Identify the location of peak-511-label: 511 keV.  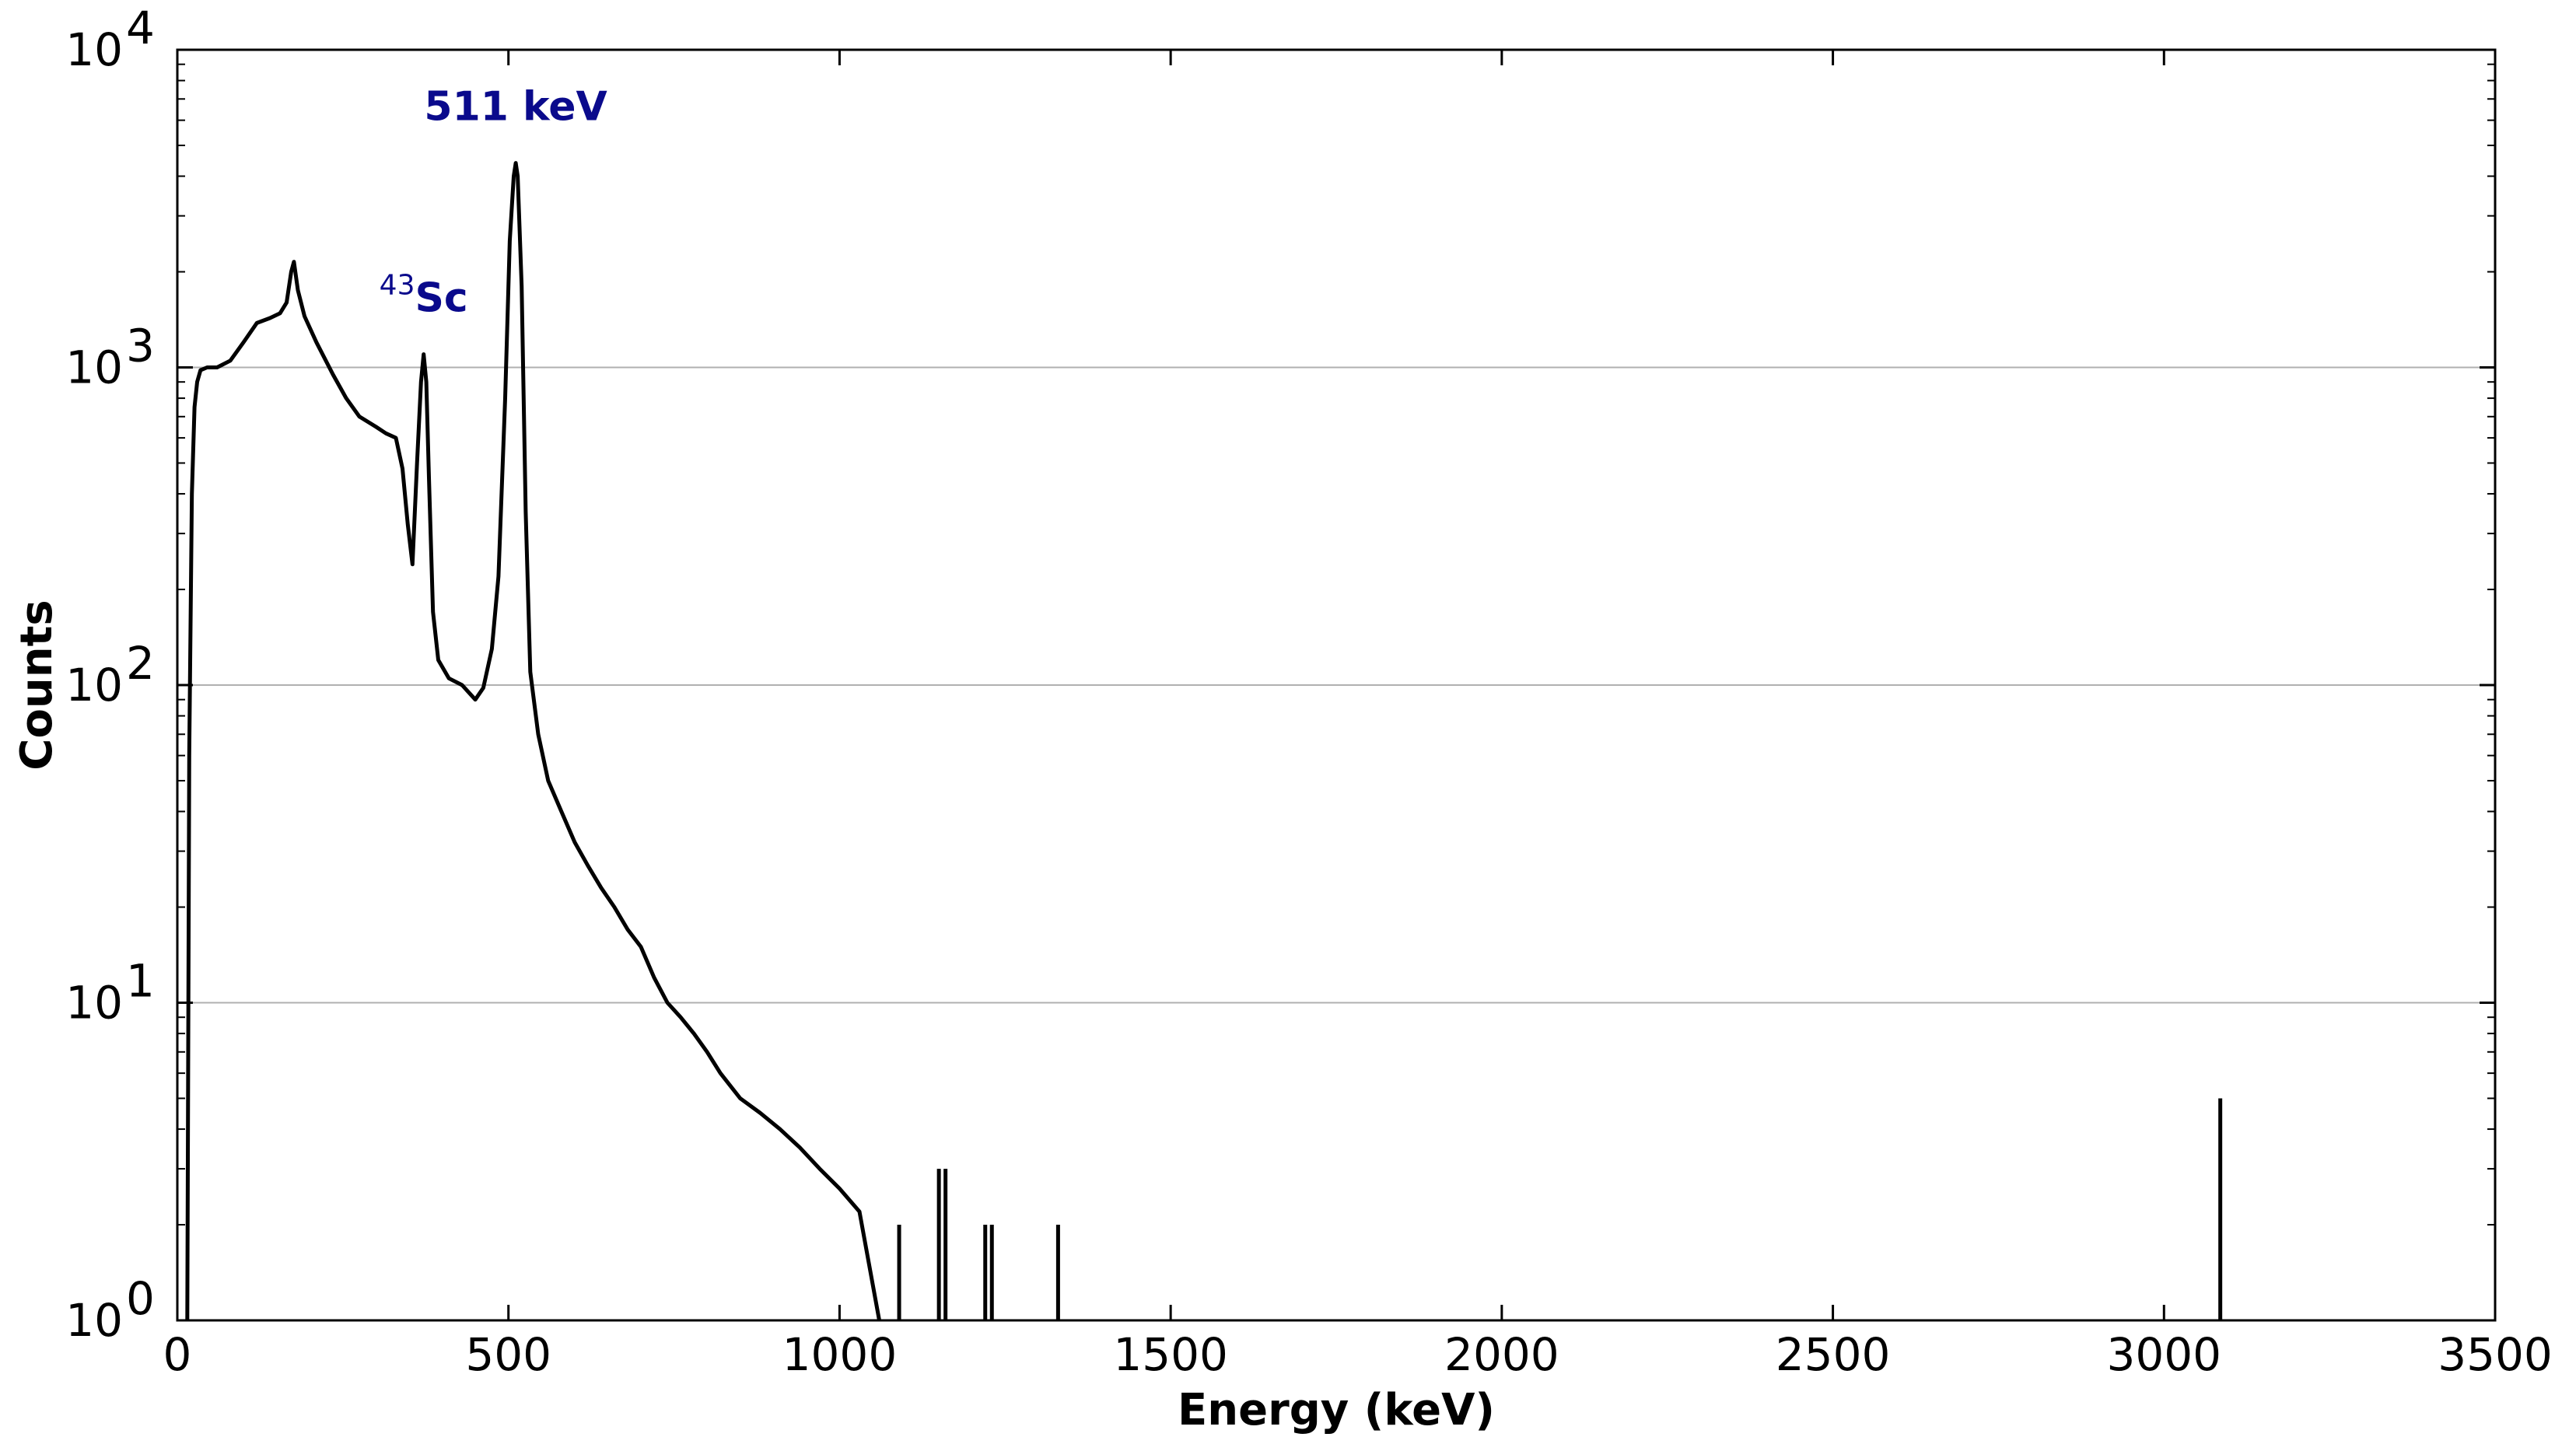
(515, 107).